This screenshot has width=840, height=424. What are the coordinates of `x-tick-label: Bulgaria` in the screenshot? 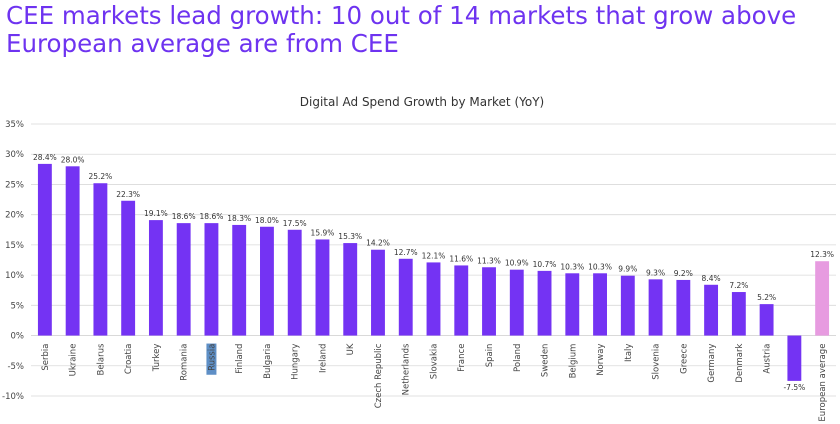 It's located at (268, 361).